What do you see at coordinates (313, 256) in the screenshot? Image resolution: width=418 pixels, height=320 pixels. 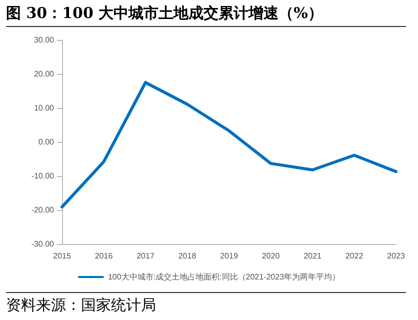 I see `x-tick-label: 2021` at bounding box center [313, 256].